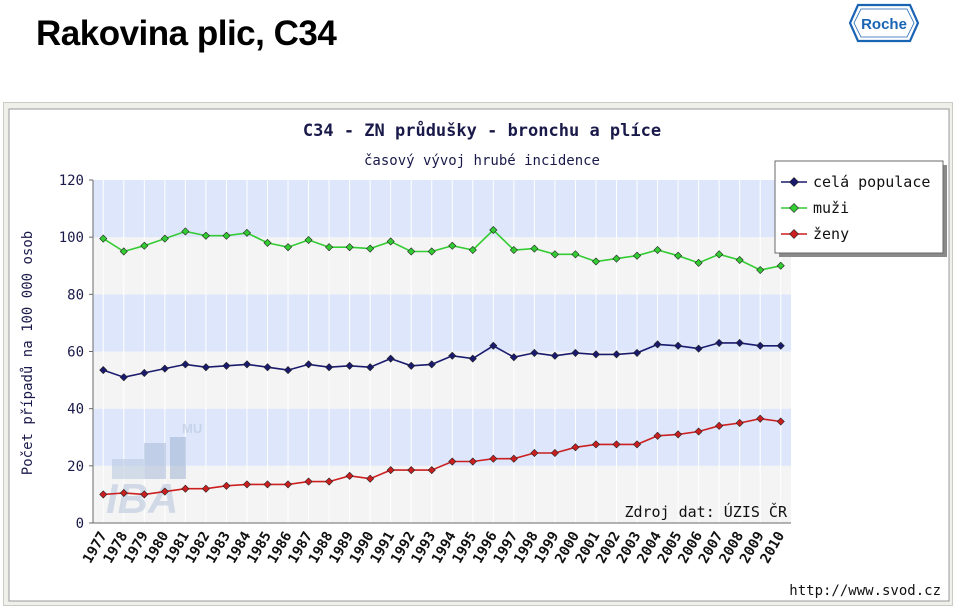 This screenshot has width=960, height=610. What do you see at coordinates (192, 428) in the screenshot?
I see `watermark-superscript: MU` at bounding box center [192, 428].